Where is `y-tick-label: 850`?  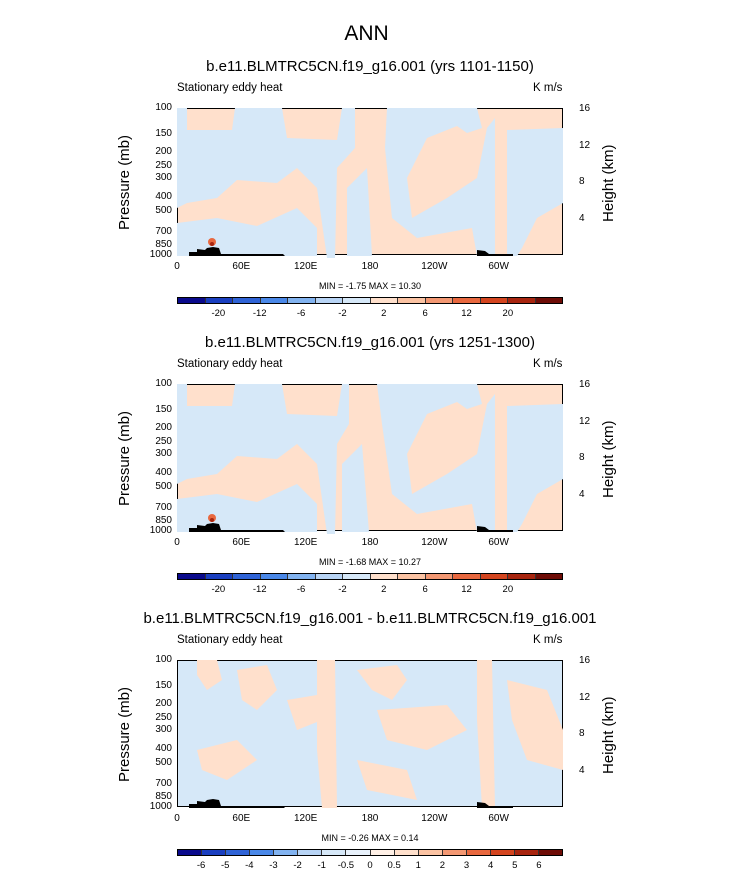 y-tick-label: 850 is located at coordinates (163, 244).